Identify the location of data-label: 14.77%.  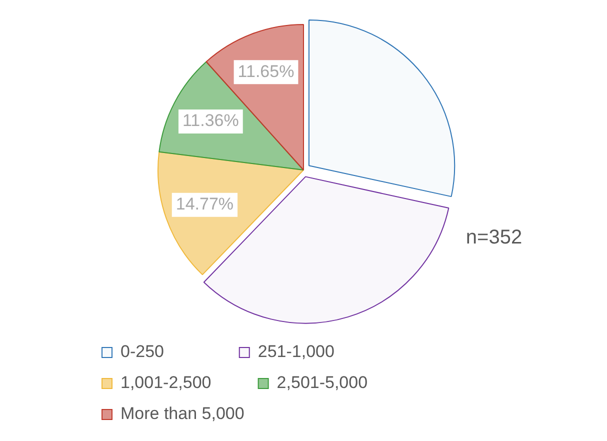
(205, 204).